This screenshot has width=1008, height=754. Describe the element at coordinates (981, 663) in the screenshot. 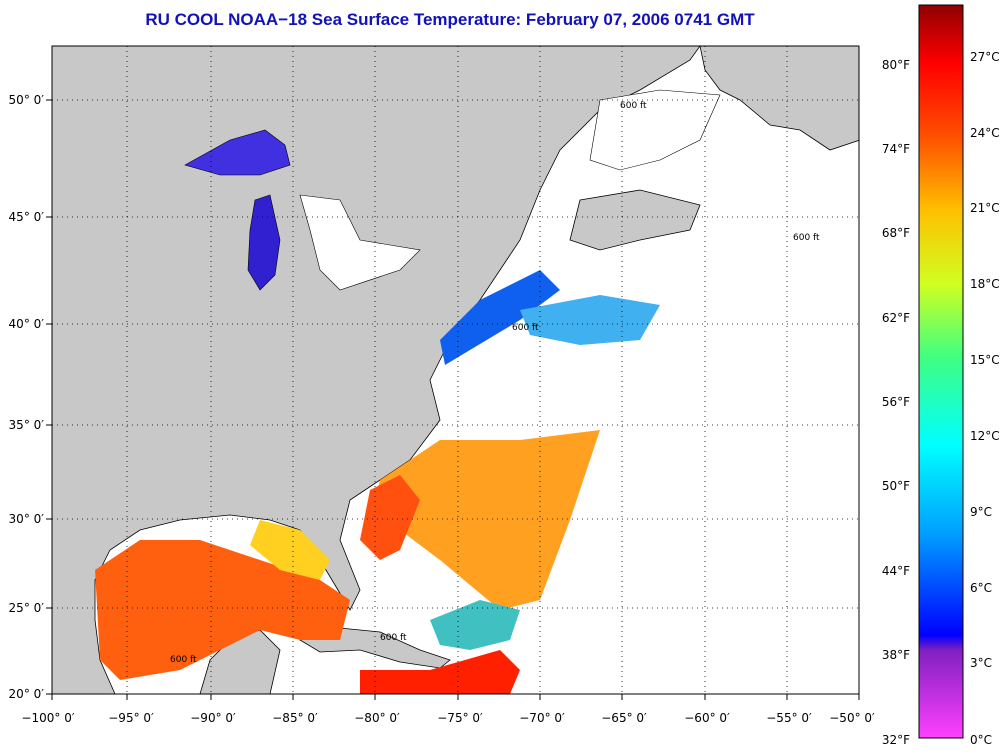

I see `colorbar-c-label: 3°C` at that location.